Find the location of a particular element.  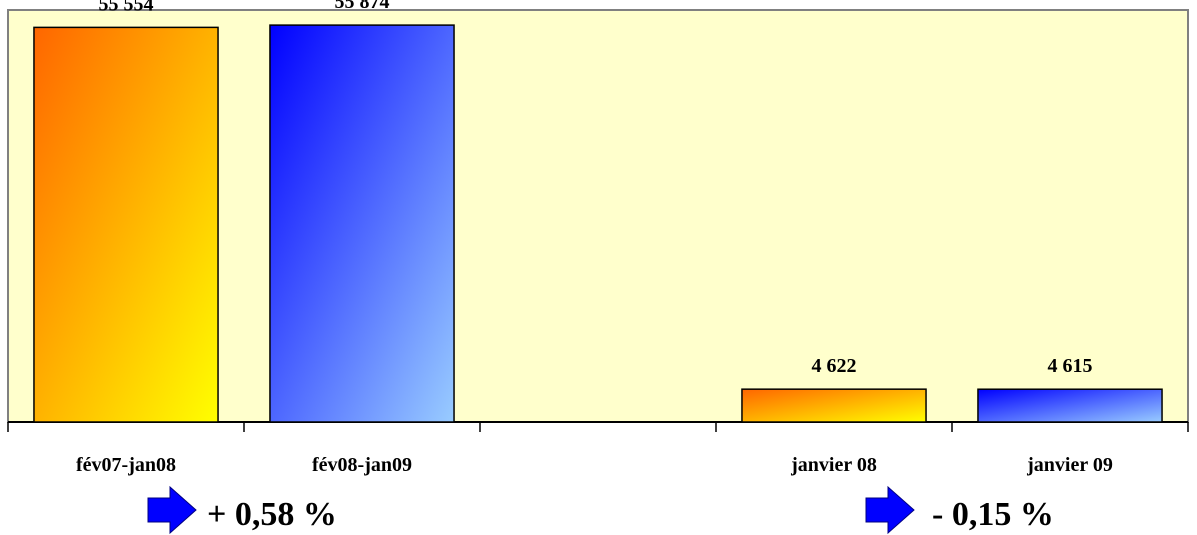

annotation-right: - 0,15 % is located at coordinates (959, 510).